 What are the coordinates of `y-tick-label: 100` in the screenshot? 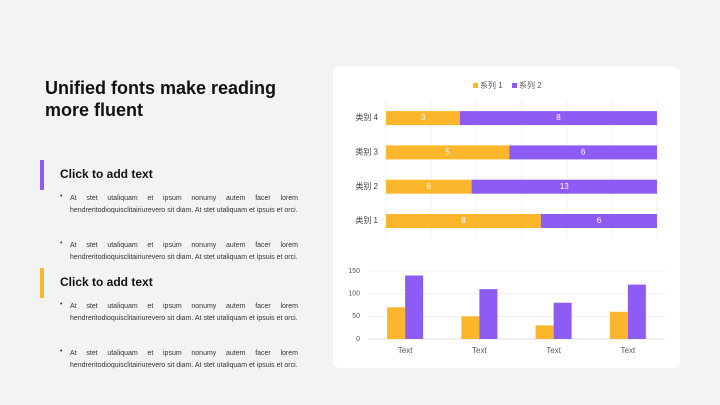 It's located at (354, 294).